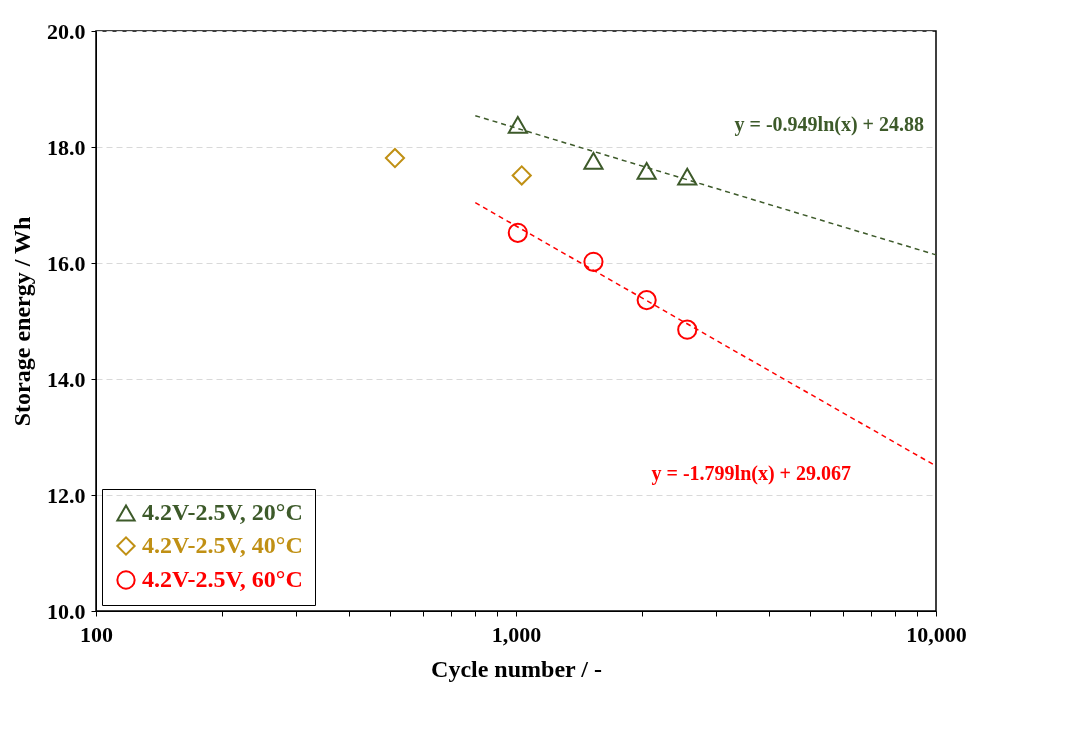  I want to click on x-axis-title: Cycle number / -, so click(516, 668).